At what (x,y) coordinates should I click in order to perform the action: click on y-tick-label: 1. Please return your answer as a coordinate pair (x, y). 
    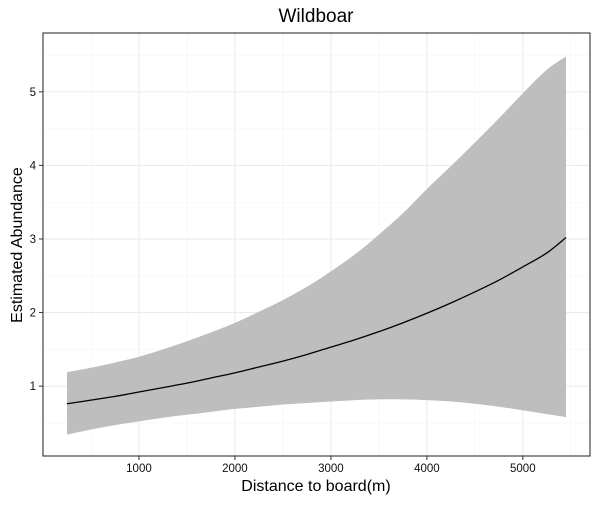
    Looking at the image, I should click on (33, 387).